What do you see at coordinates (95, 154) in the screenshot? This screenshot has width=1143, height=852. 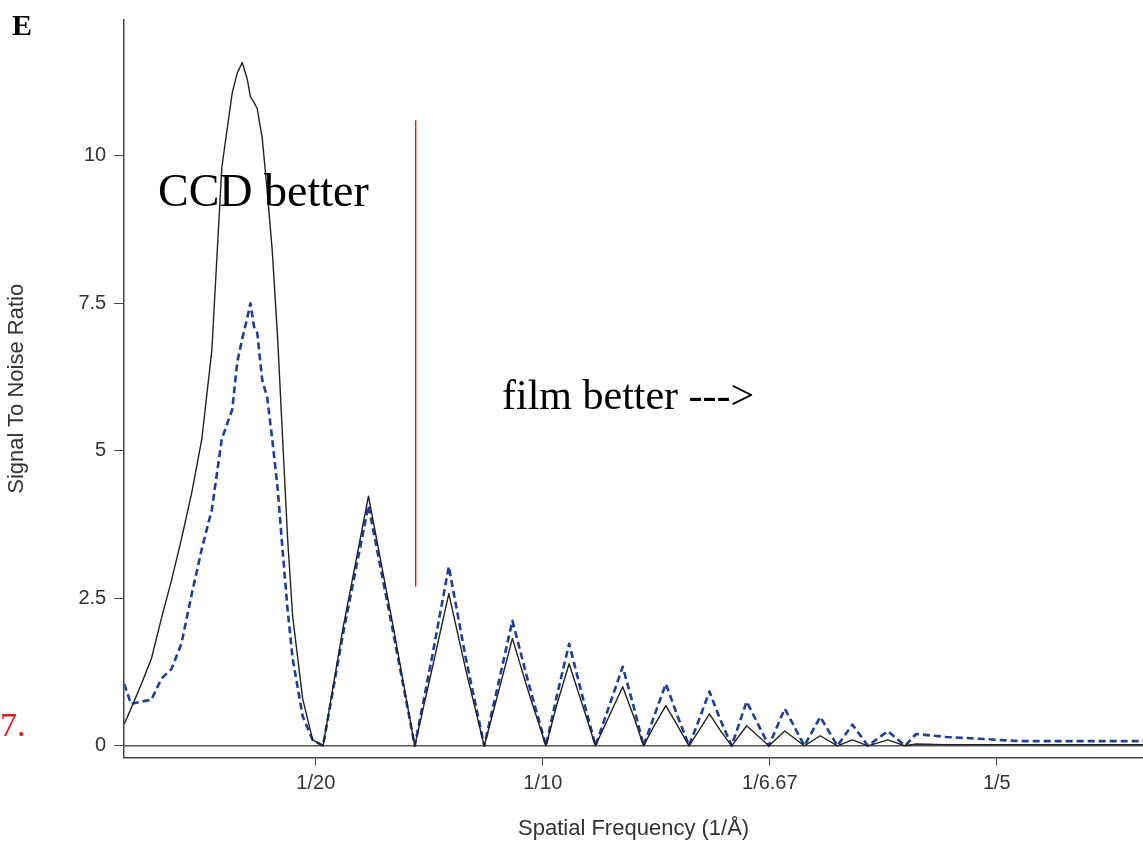 I see `y-tick-label: 10` at bounding box center [95, 154].